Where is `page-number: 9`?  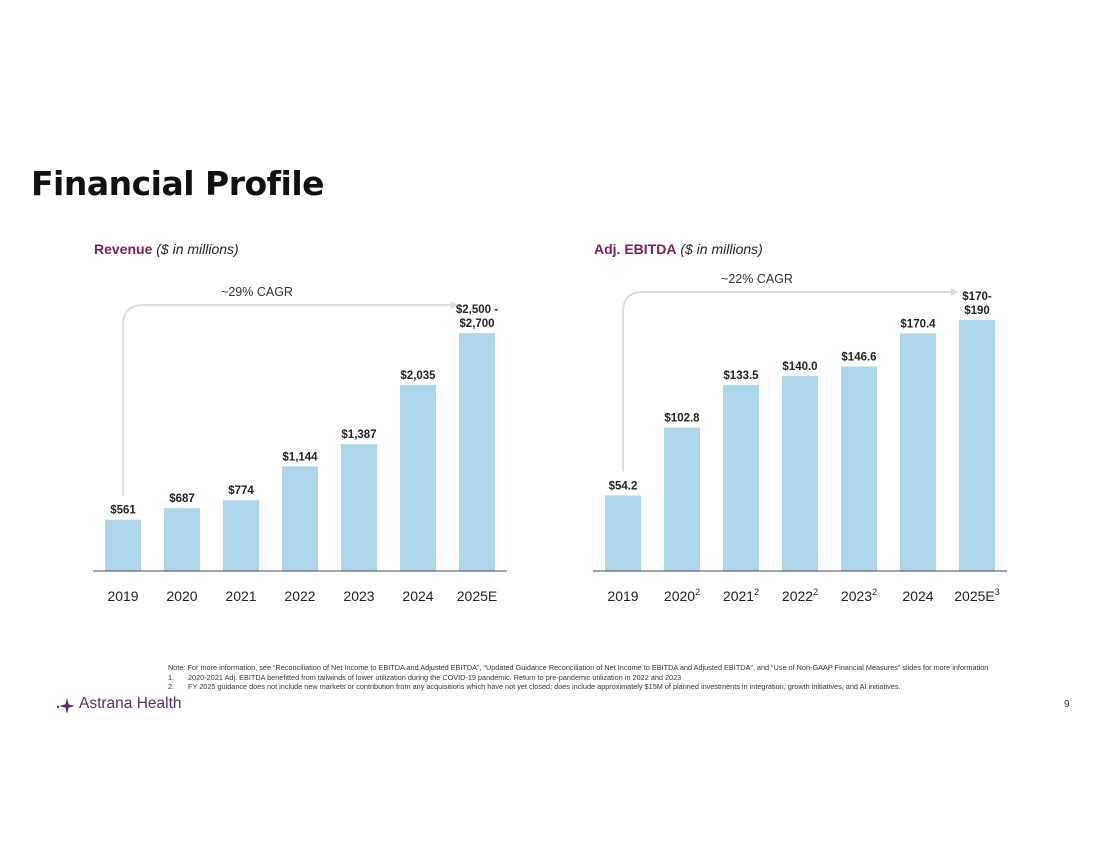 page-number: 9 is located at coordinates (1067, 704).